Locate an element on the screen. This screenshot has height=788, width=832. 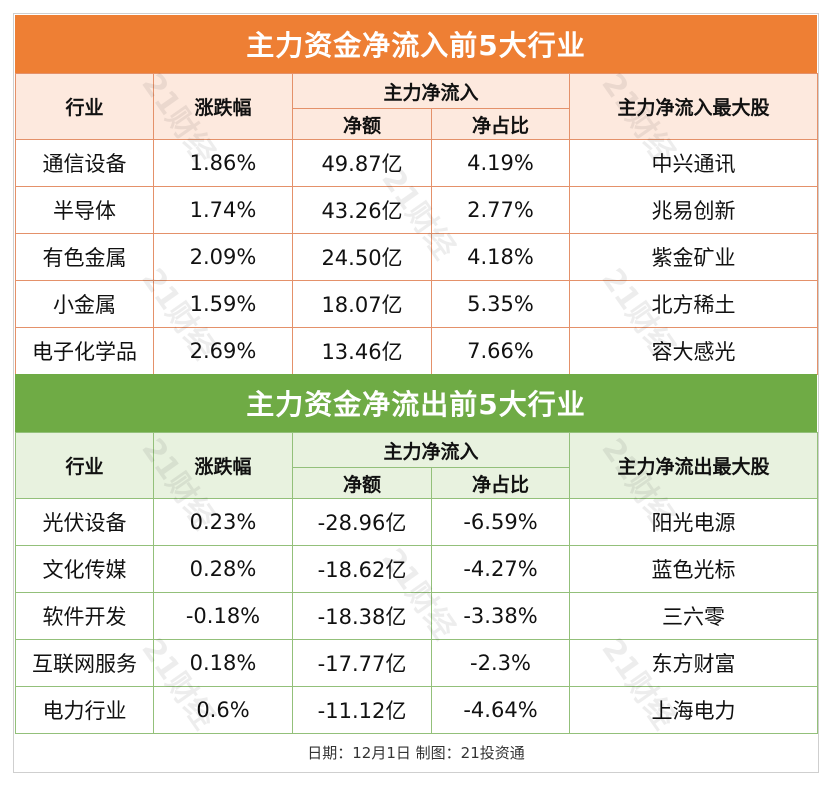
net-amount-cell: -18.62亿 is located at coordinates (362, 569).